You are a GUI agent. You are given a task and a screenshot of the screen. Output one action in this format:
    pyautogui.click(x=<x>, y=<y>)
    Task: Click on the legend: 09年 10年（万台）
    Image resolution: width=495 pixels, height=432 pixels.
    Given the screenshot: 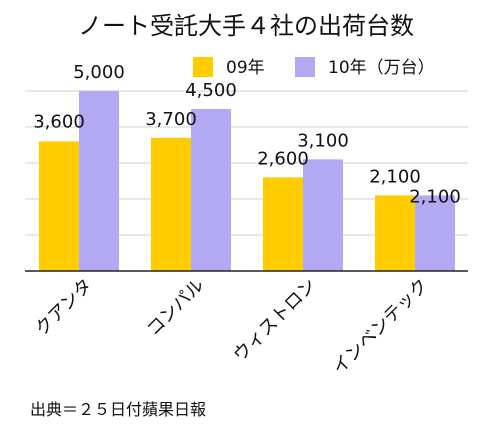 What is the action you would take?
    pyautogui.click(x=314, y=67)
    